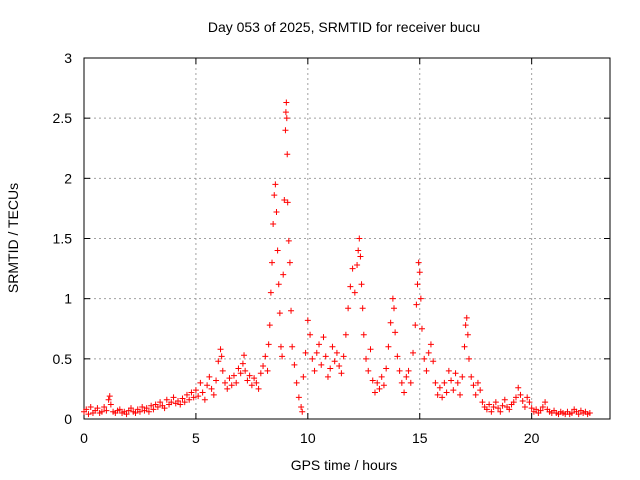  Describe the element at coordinates (63, 359) in the screenshot. I see `y-tick-label: 0.5` at that location.